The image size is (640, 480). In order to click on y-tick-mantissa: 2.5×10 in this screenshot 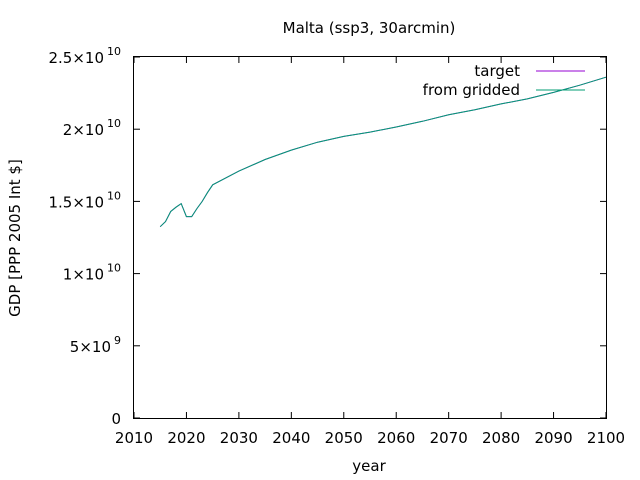, I will do `click(76, 58)`.